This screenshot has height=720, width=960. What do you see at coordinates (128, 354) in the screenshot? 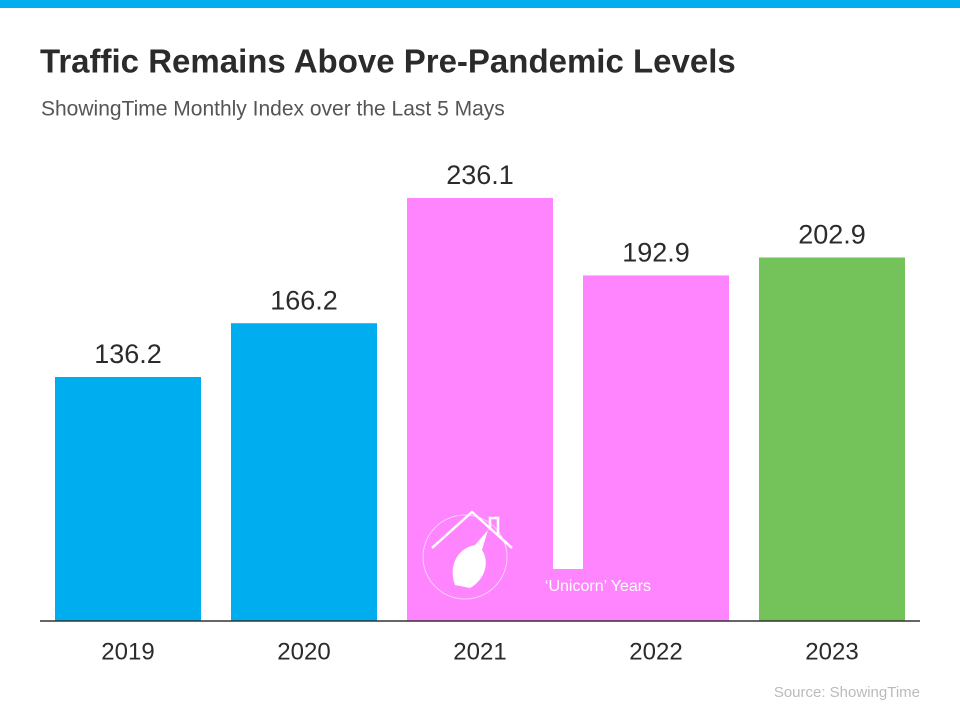
I see `value-label: 136.2` at bounding box center [128, 354].